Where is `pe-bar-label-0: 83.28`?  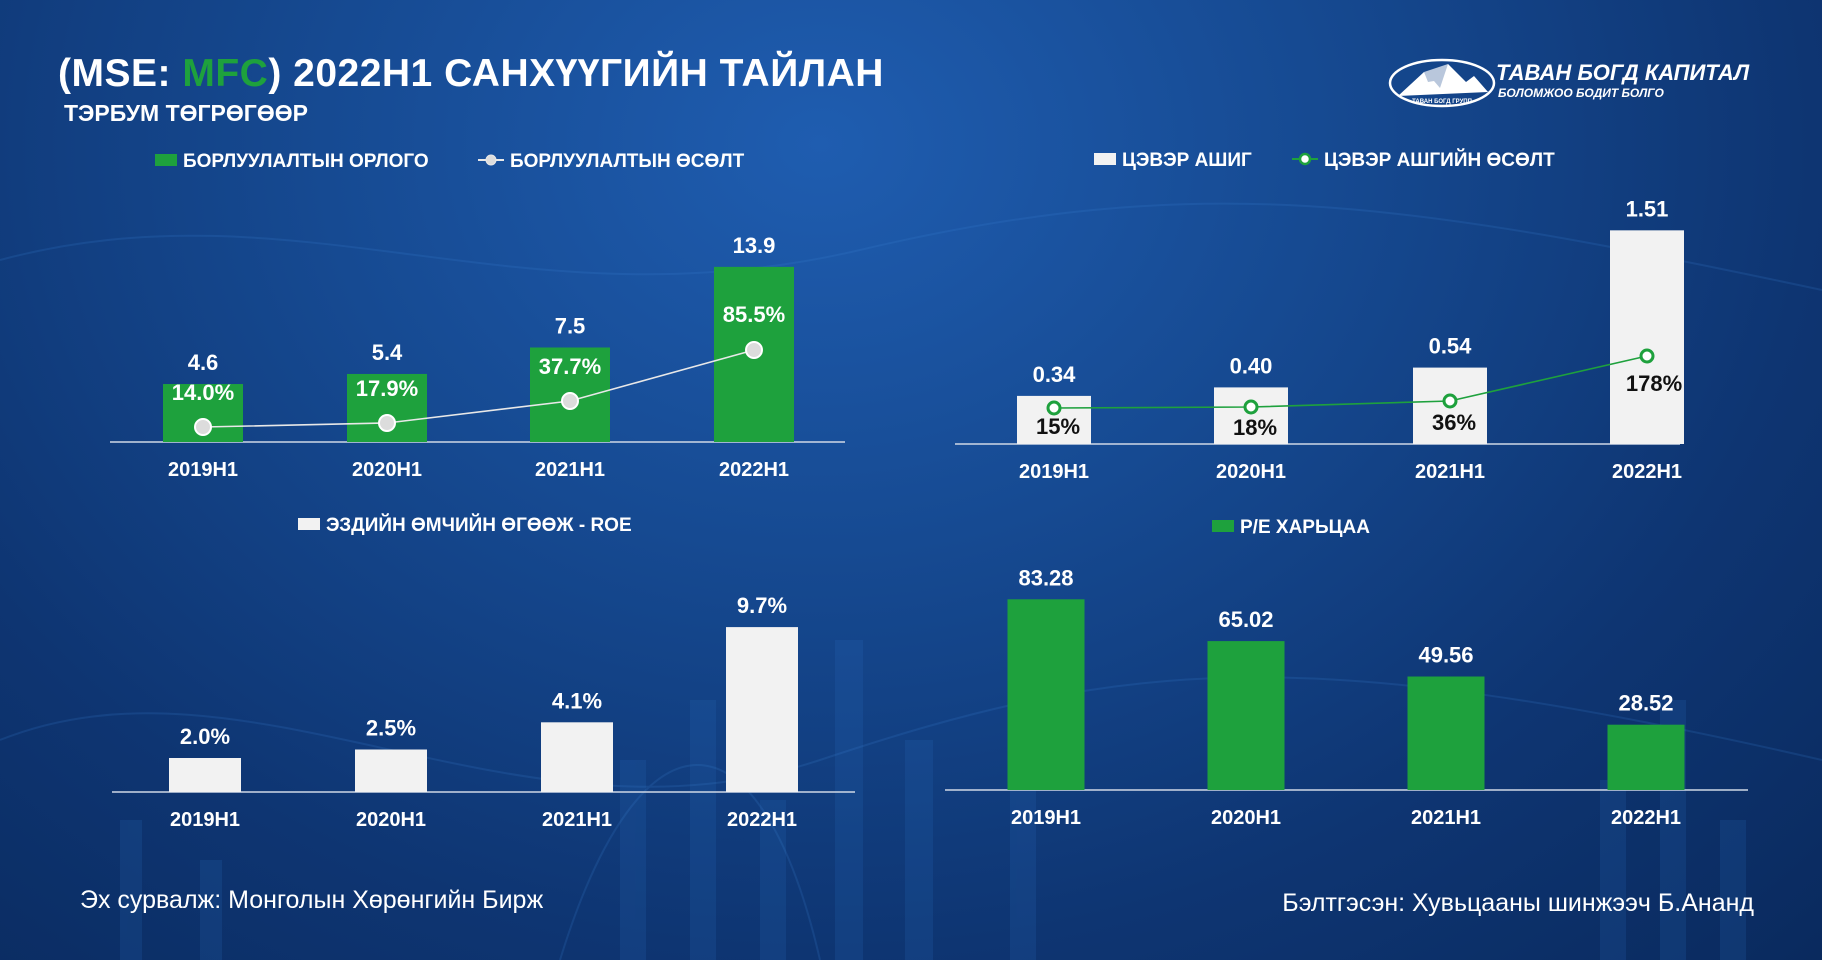
pe-bar-label-0: 83.28 is located at coordinates (1045, 577).